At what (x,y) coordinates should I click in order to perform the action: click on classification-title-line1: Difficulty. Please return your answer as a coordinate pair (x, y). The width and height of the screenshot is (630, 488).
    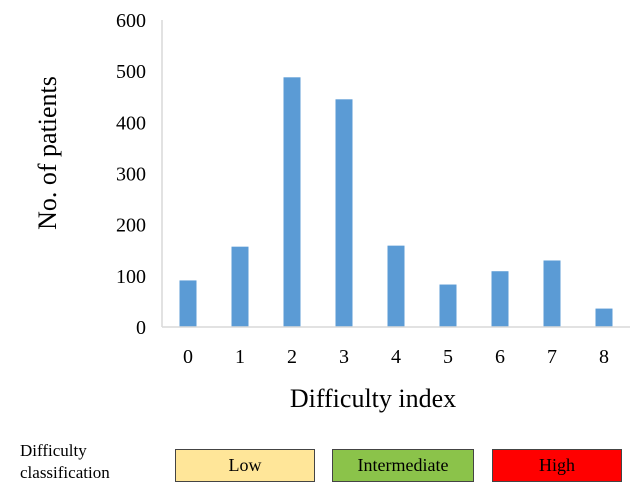
    Looking at the image, I should click on (53, 450).